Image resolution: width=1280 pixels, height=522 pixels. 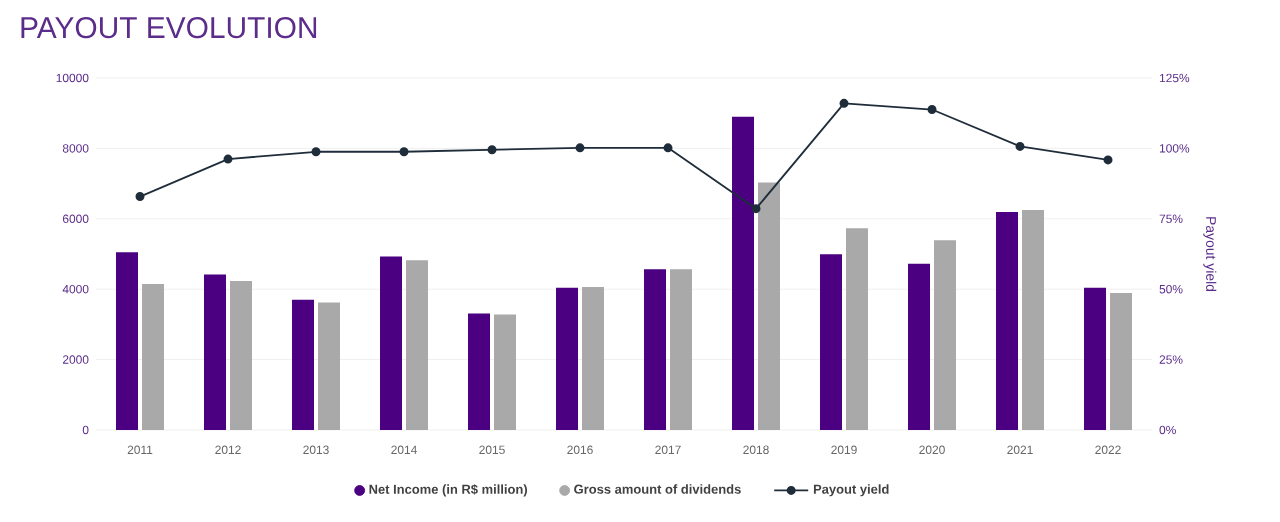 I want to click on chart-title: PAYOUT EVOLUTION, so click(x=169, y=28).